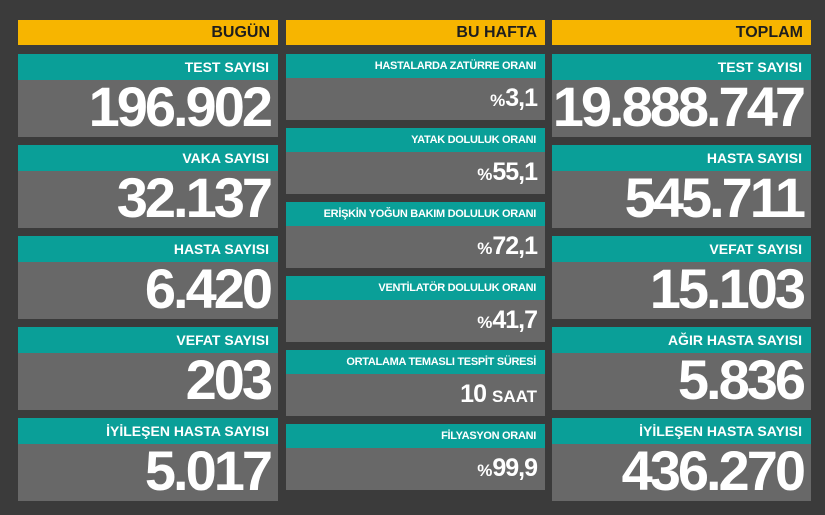 The image size is (825, 515). I want to click on stat-value: %55,1, so click(415, 173).